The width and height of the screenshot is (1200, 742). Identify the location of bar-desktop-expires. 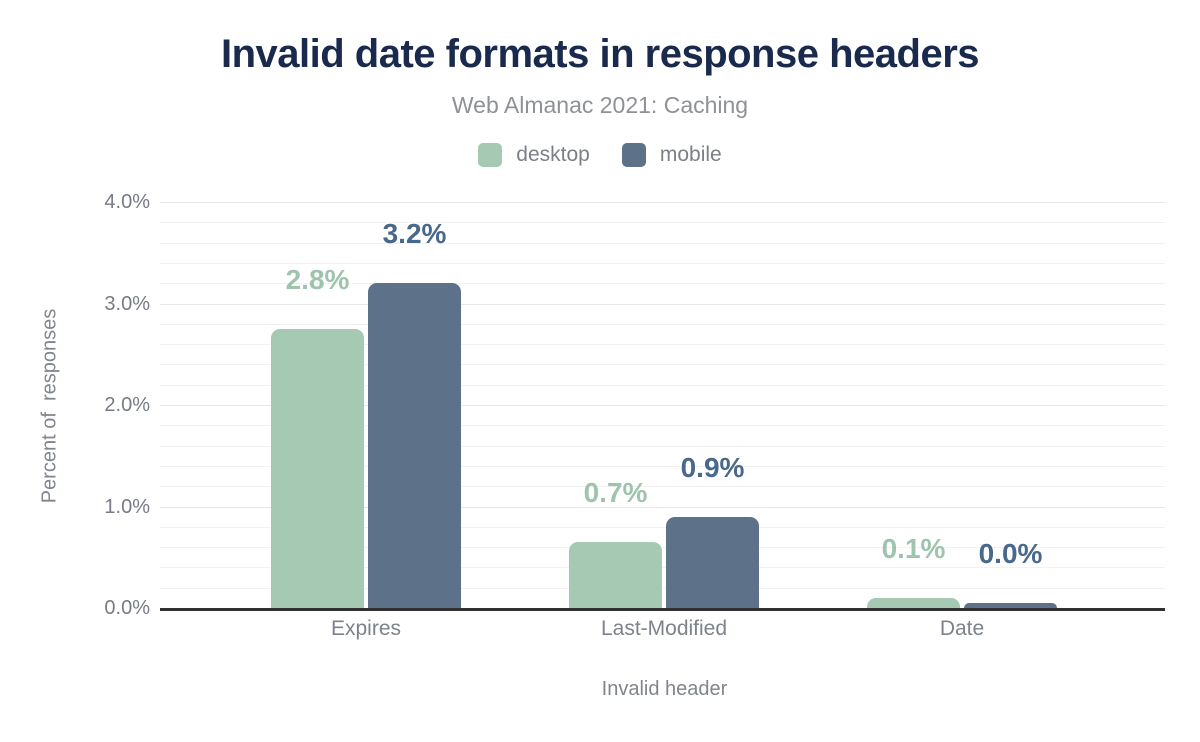
(317, 468).